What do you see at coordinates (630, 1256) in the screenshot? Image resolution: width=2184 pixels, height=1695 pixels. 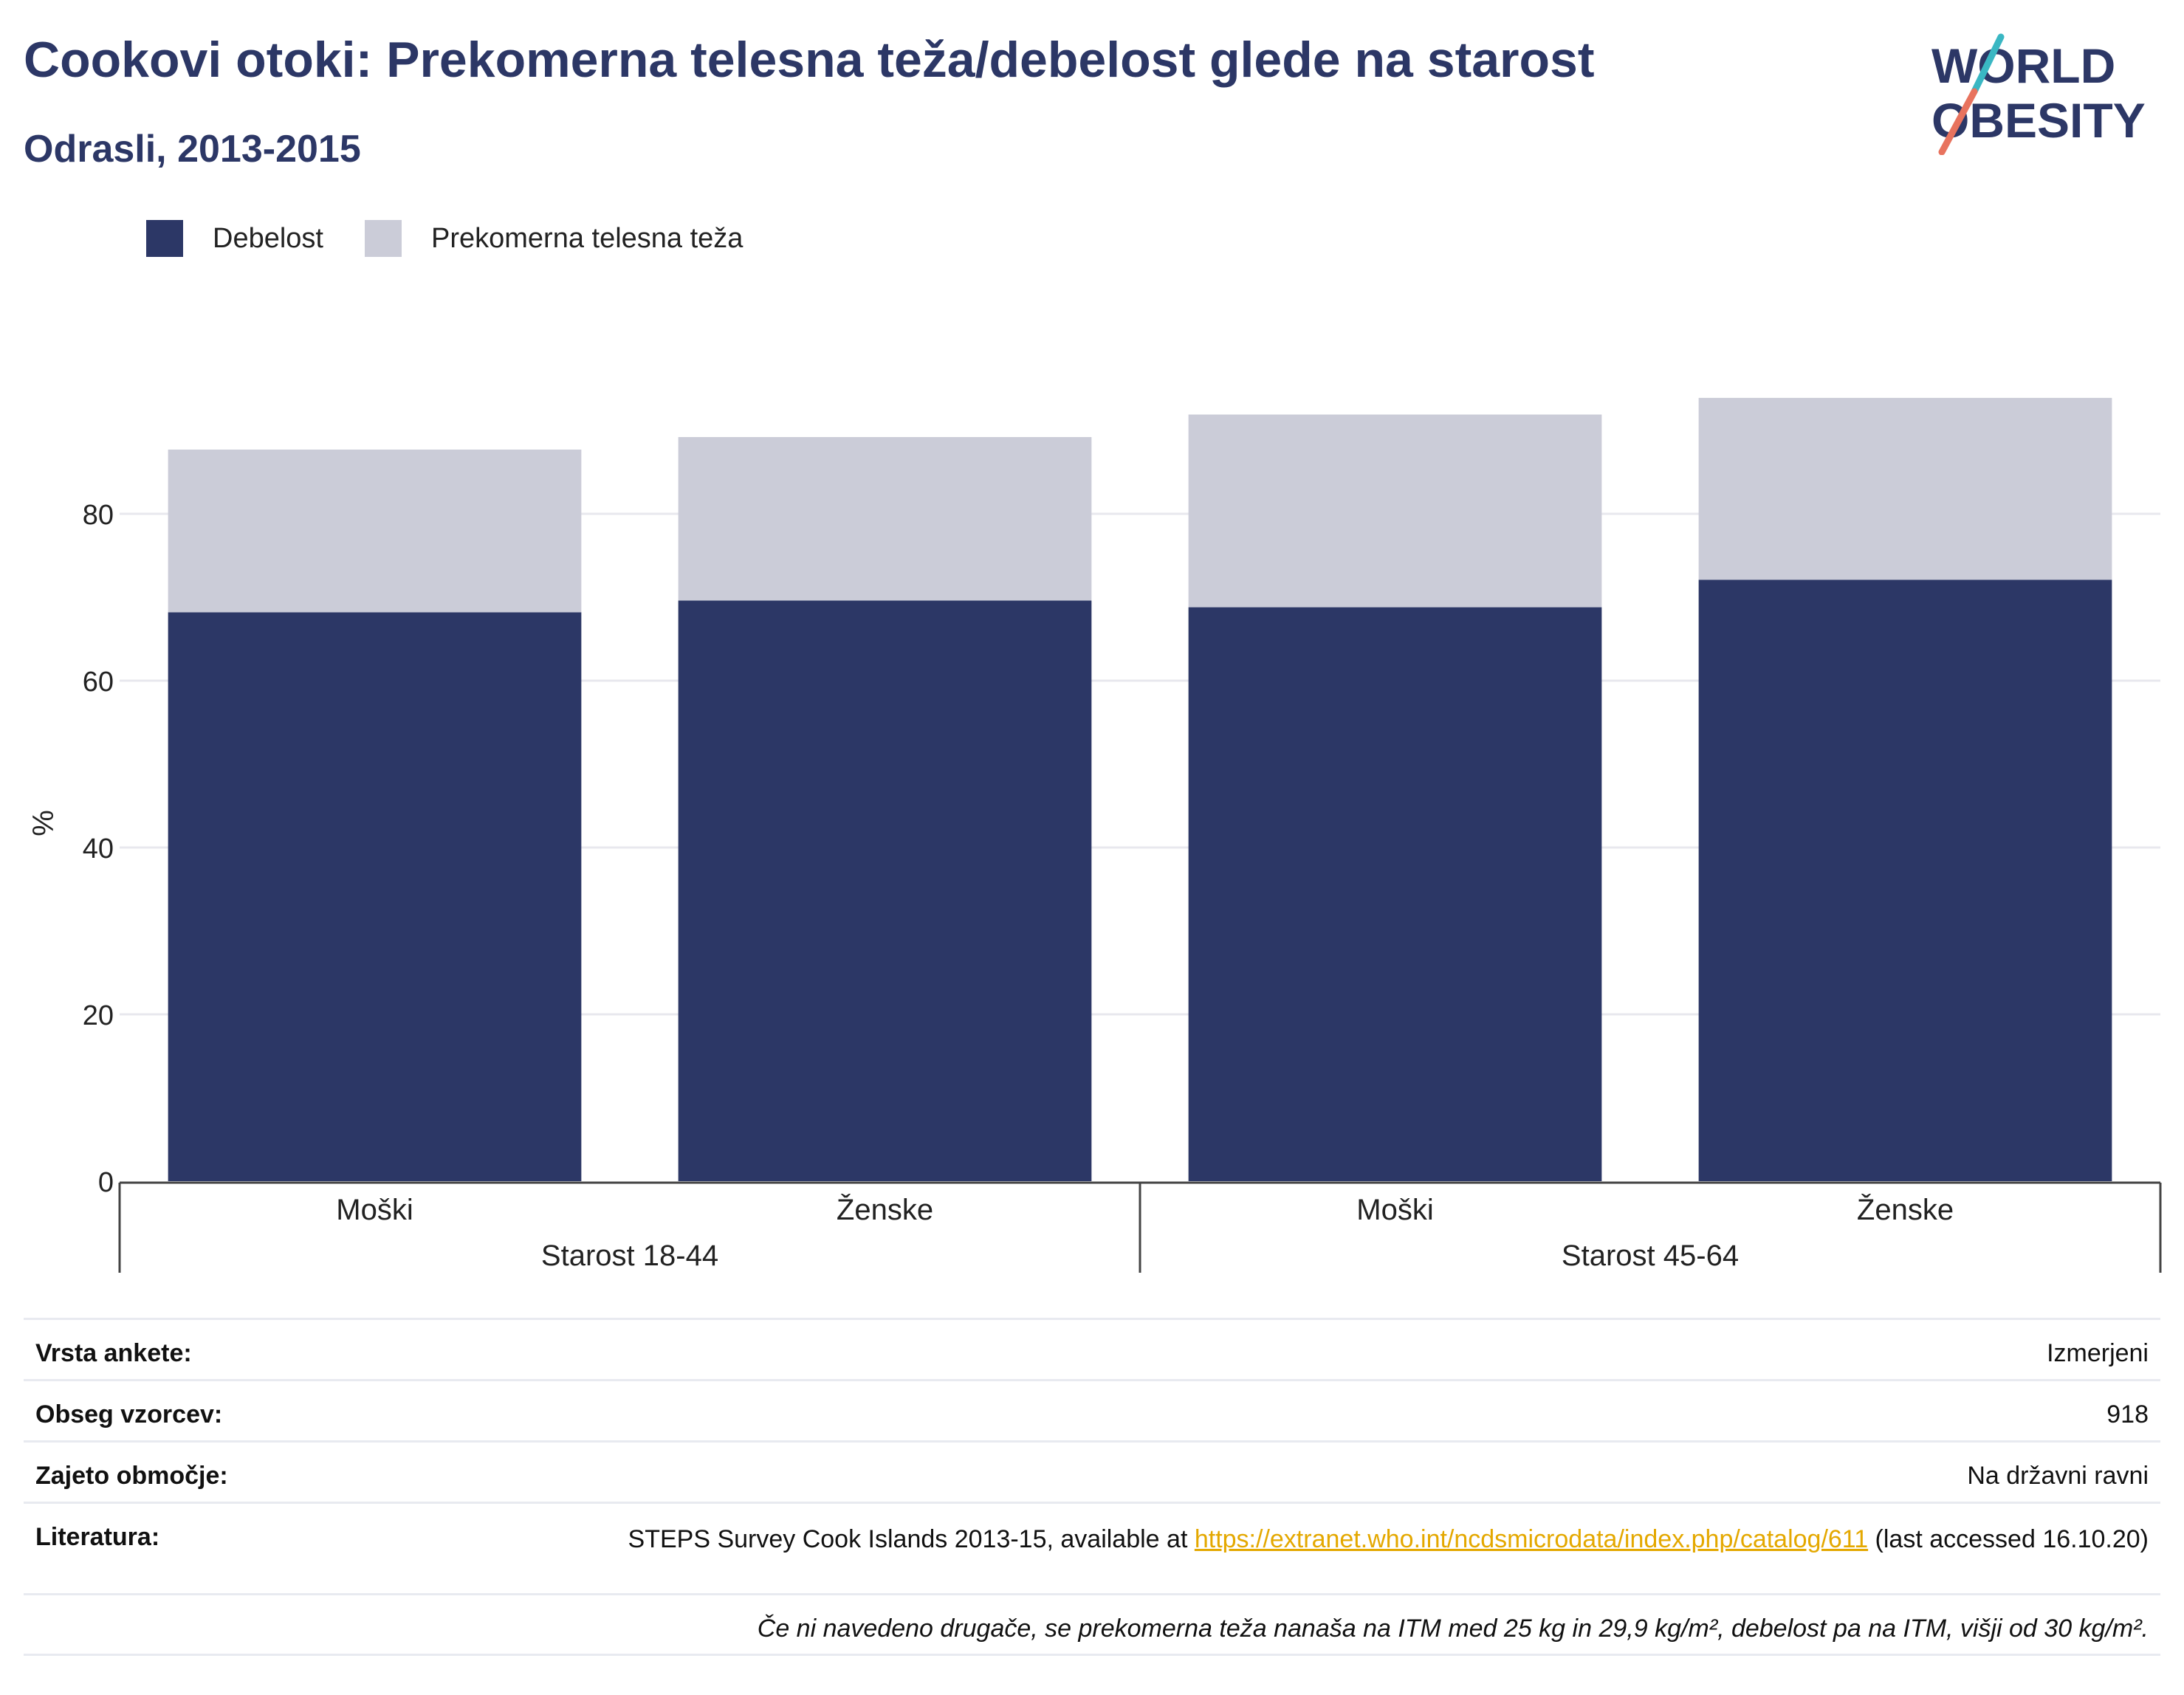 I see `group-label: Starost 18-44` at bounding box center [630, 1256].